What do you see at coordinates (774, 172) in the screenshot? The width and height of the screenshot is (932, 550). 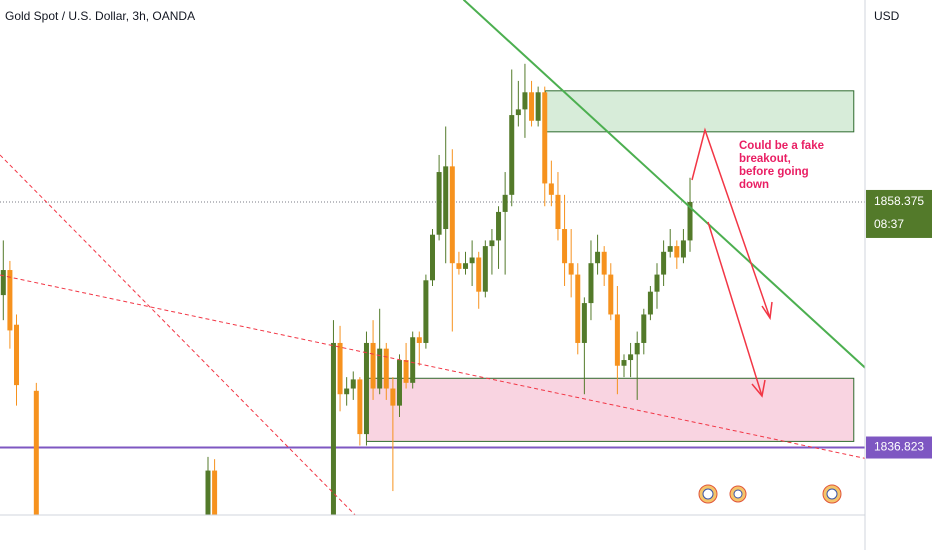 I see `annotation-text: before going` at bounding box center [774, 172].